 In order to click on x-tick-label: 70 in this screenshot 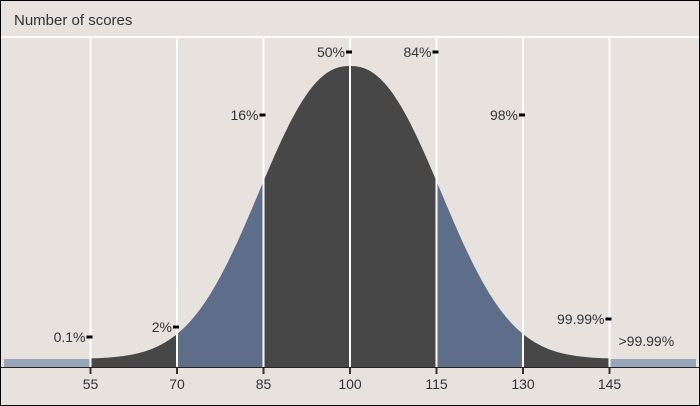, I will do `click(177, 384)`.